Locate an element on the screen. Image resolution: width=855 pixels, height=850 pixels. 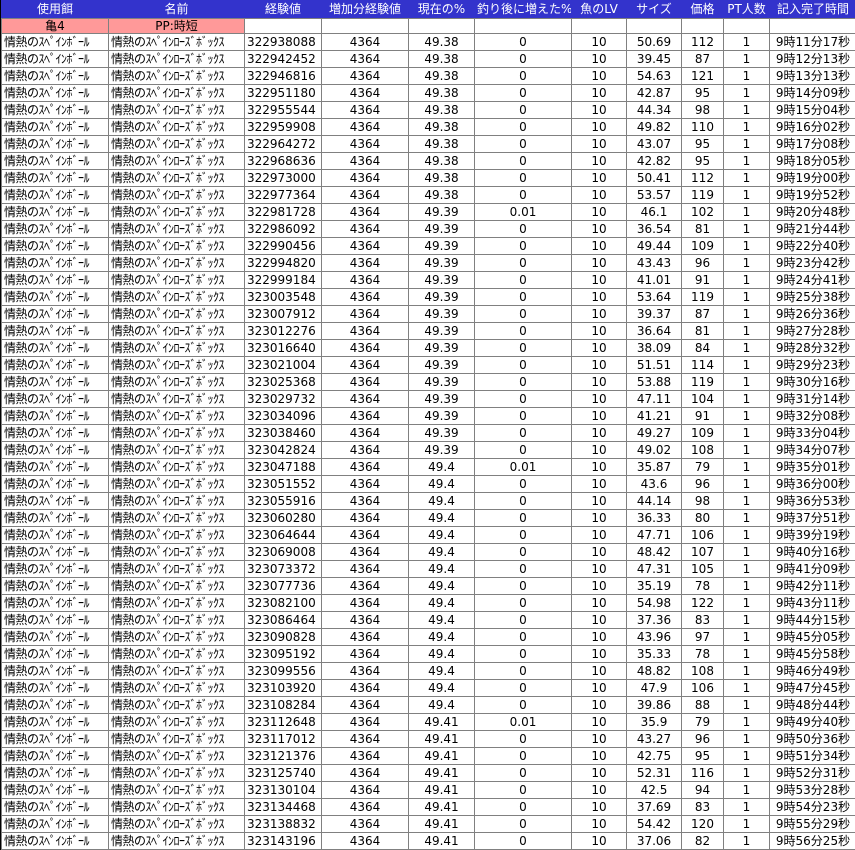
cell-size: 43.43 is located at coordinates (654, 263).